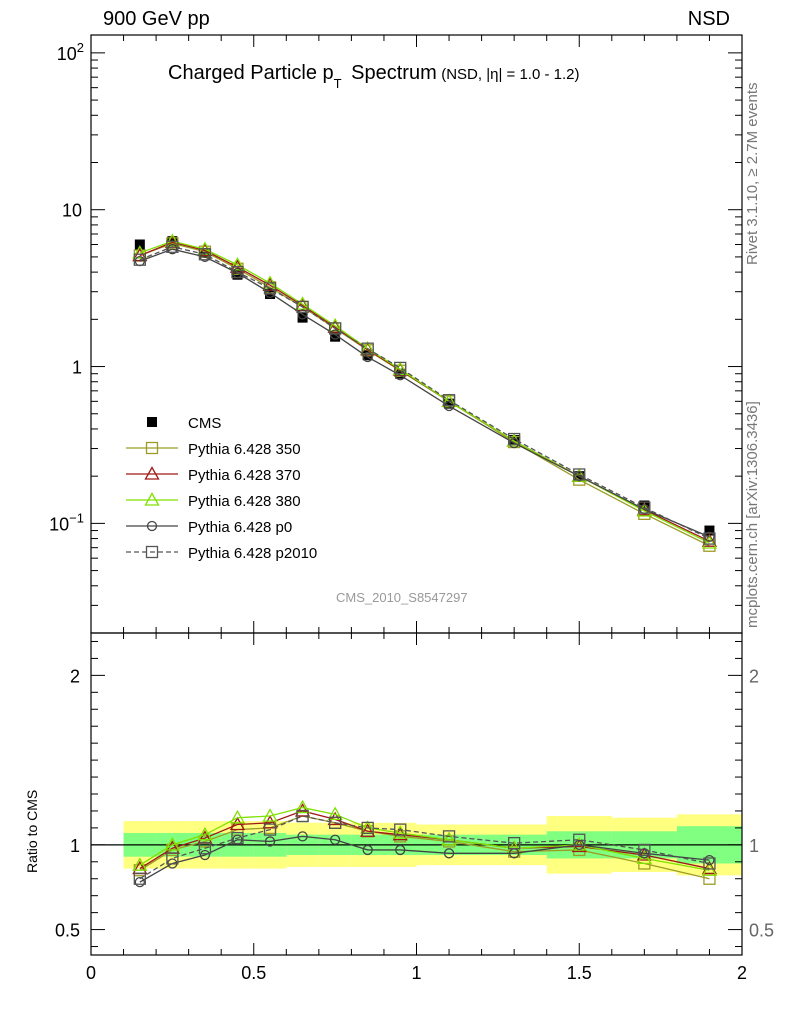 The height and width of the screenshot is (1024, 786). I want to click on analysis-watermark: CMS_2010_S8547297, so click(402, 597).